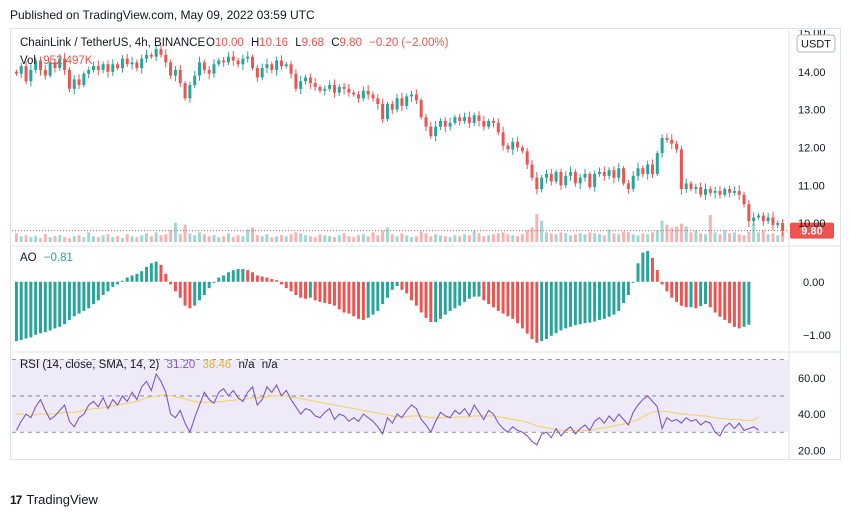 The image size is (851, 518). Describe the element at coordinates (54, 499) in the screenshot. I see `tradingview-logo: 17 TradingView` at that location.